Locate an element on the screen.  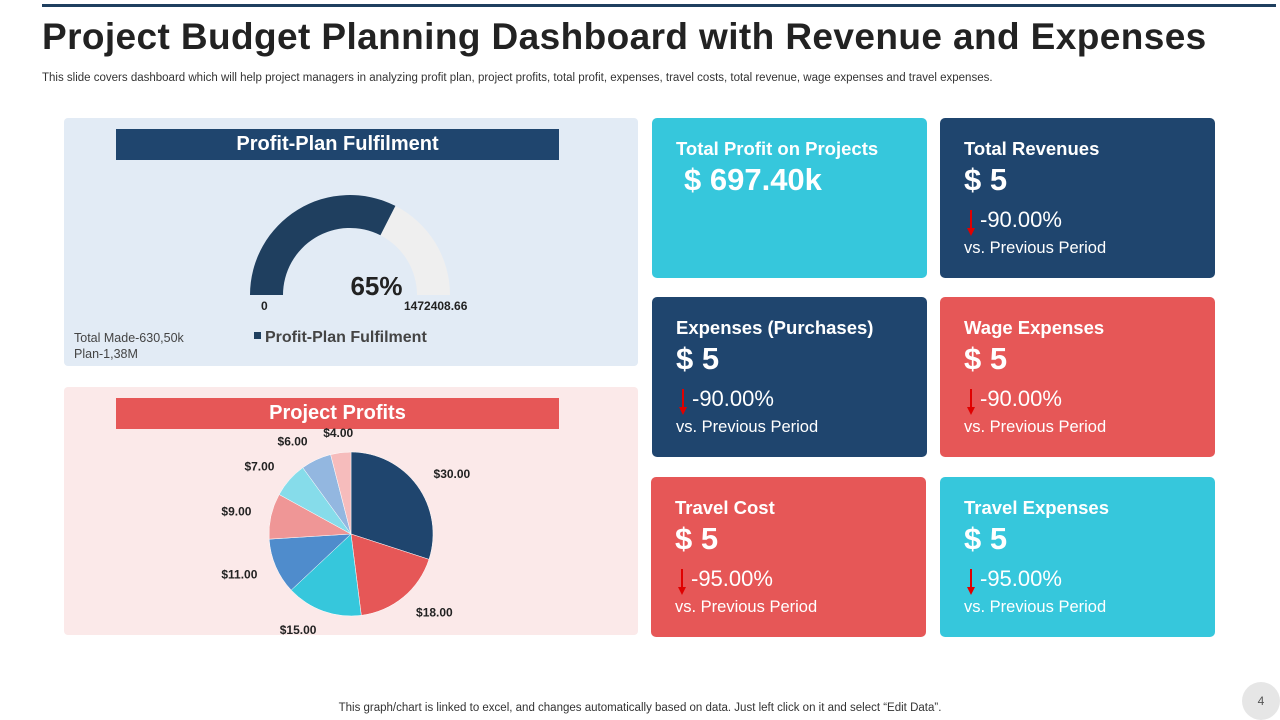
legend-swatch is located at coordinates (257, 336).